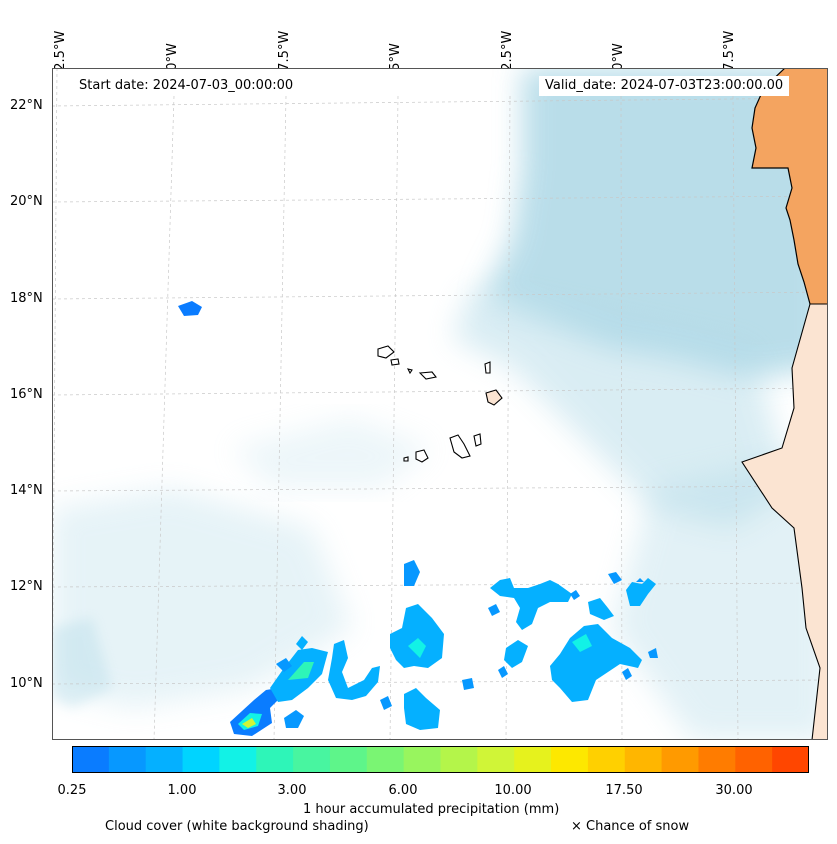 This screenshot has height=844, width=837. Describe the element at coordinates (784, 521) in the screenshot. I see `land-senegal-coast` at that location.